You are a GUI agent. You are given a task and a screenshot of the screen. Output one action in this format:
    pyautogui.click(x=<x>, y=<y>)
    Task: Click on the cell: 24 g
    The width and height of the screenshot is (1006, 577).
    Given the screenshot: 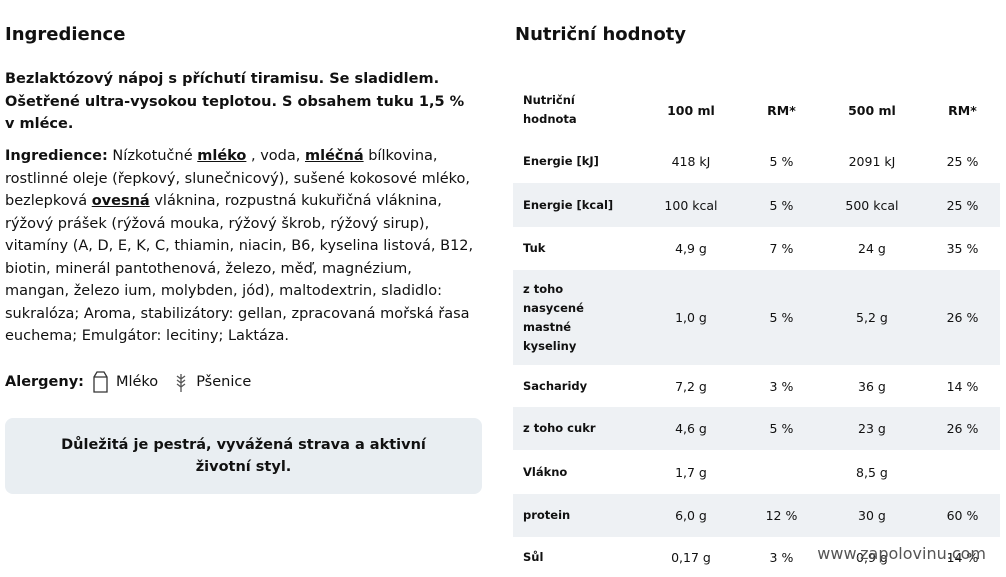 What is the action you would take?
    pyautogui.click(x=872, y=248)
    